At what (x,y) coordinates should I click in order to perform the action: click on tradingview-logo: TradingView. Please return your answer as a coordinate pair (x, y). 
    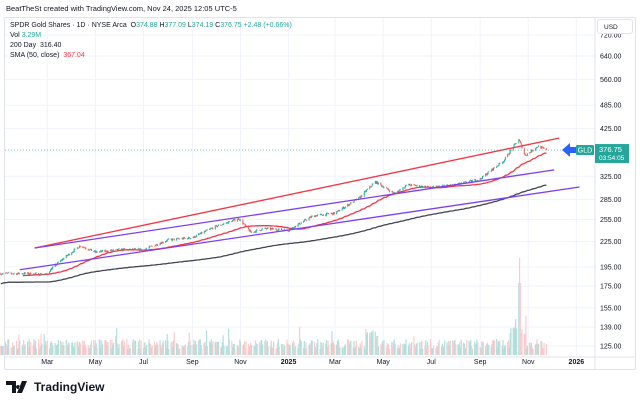
    Looking at the image, I should click on (55, 387).